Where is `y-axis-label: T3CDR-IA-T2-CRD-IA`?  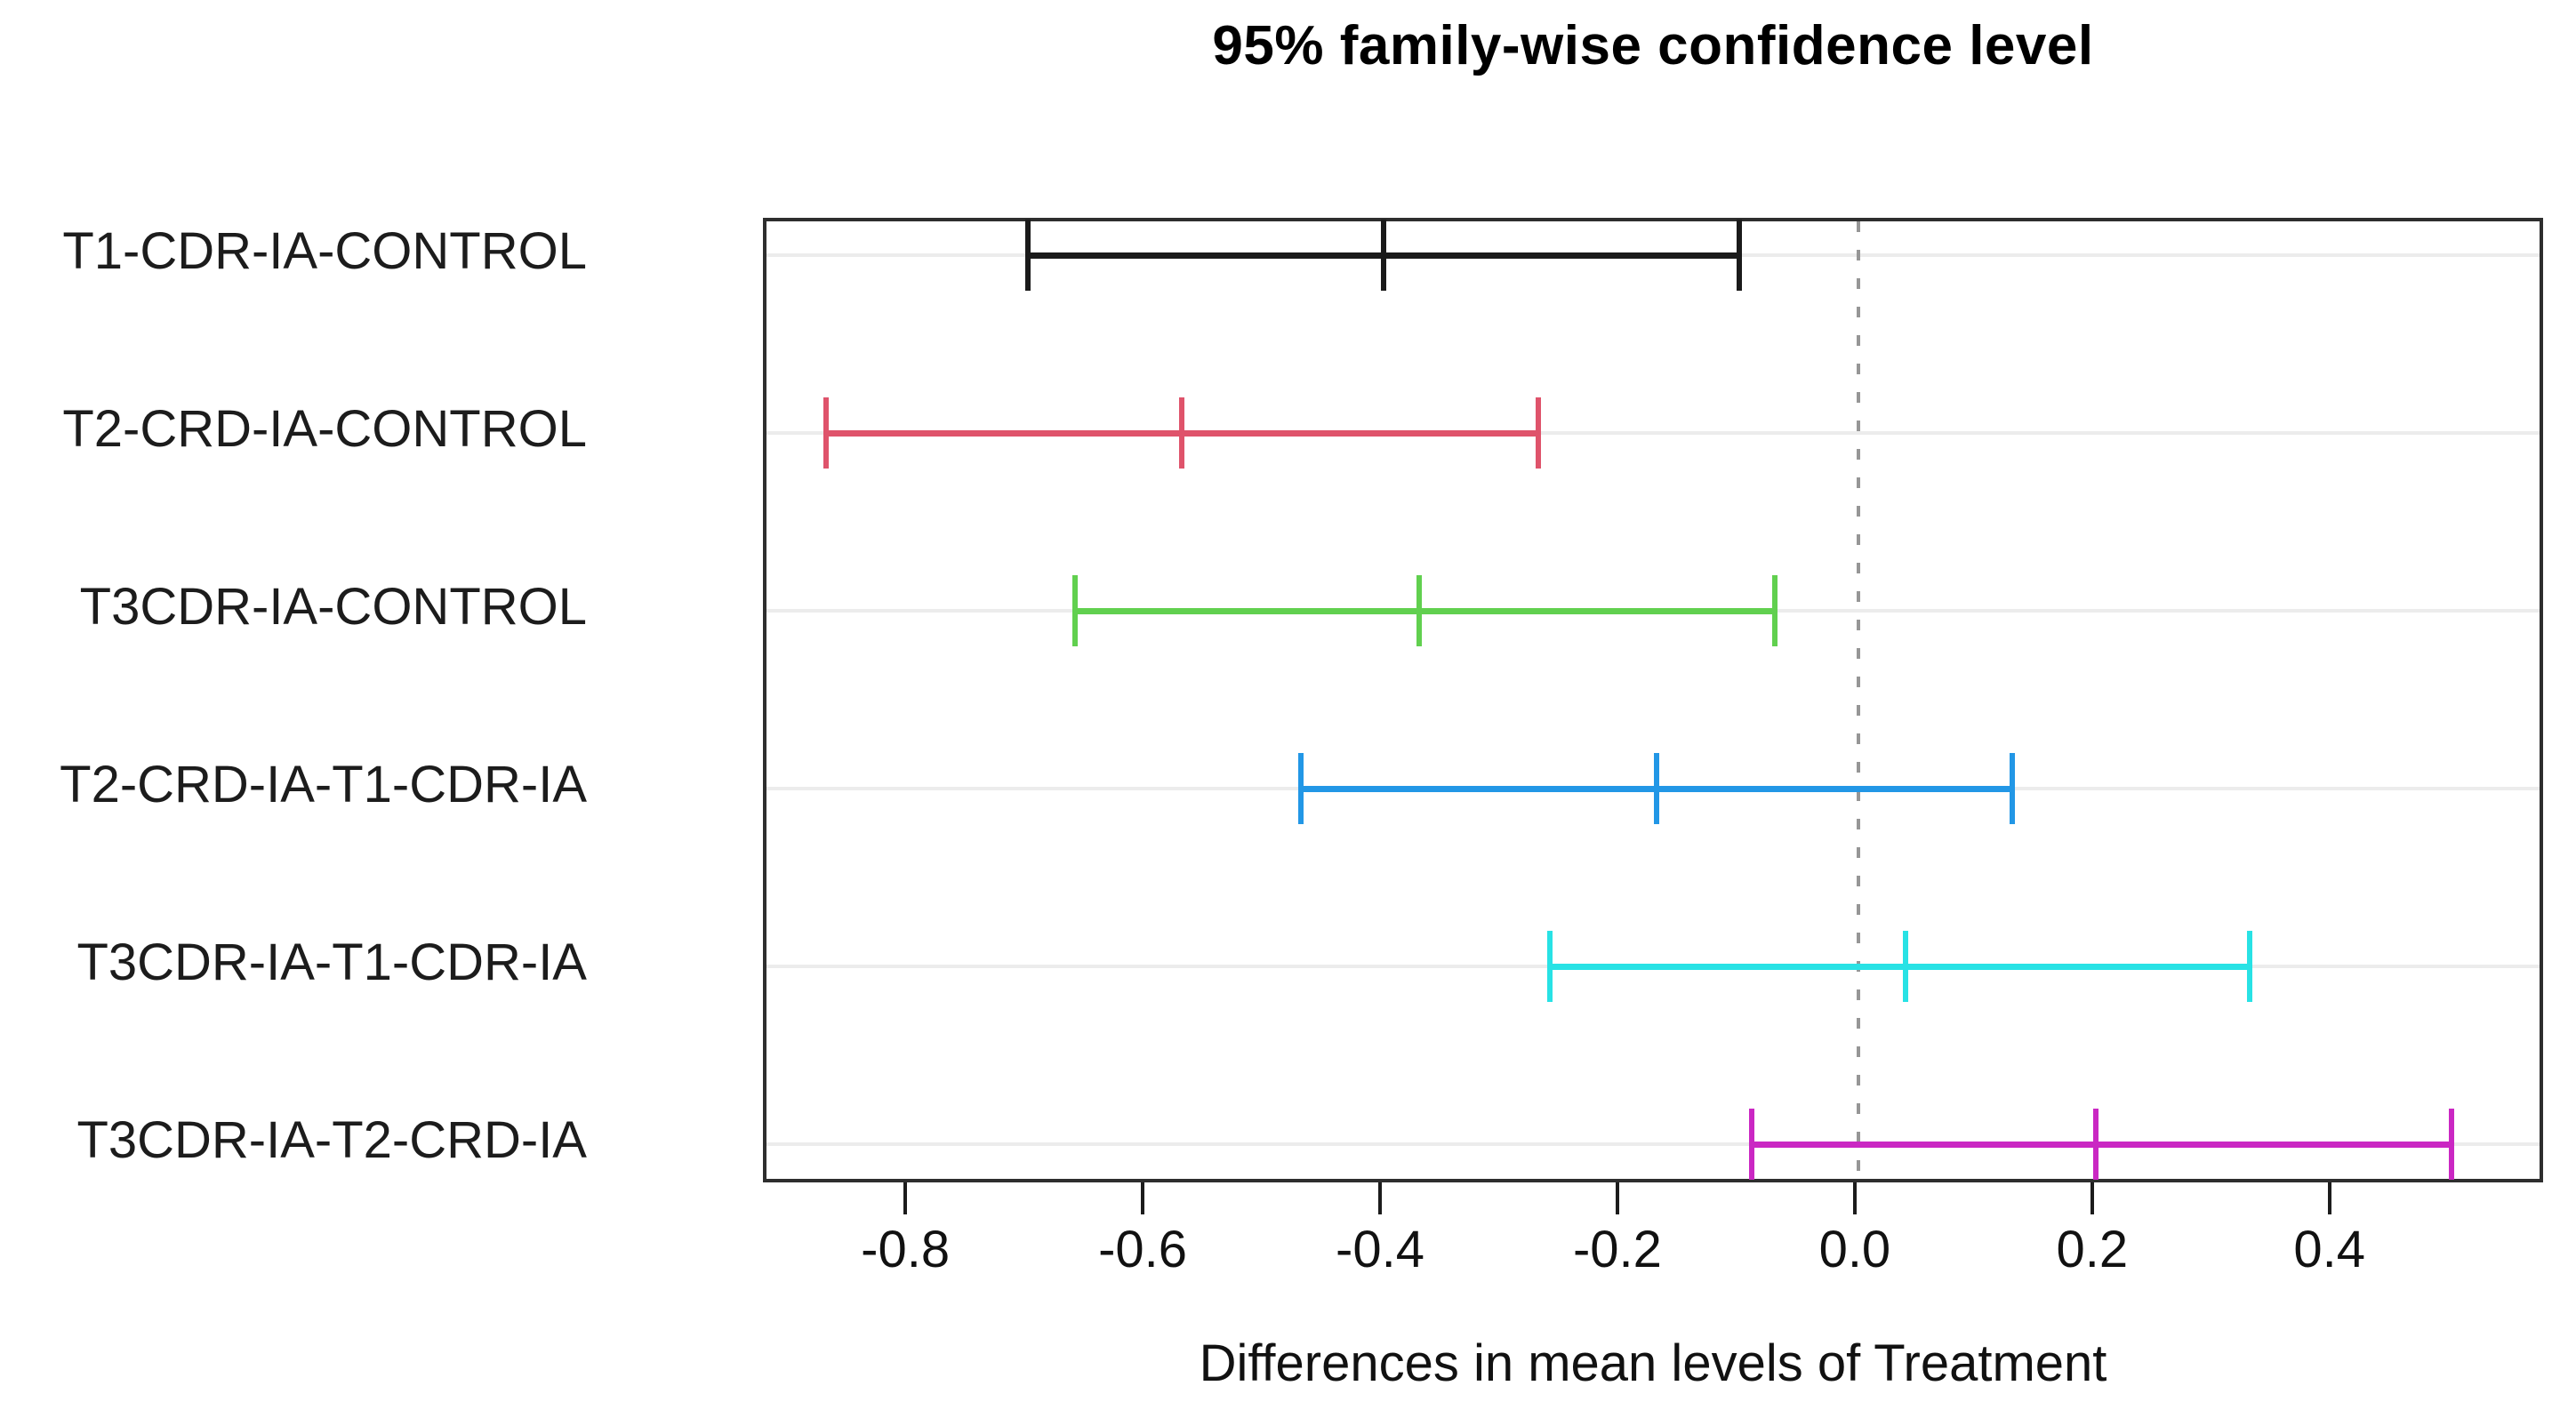 y-axis-label: T3CDR-IA-T2-CRD-IA is located at coordinates (331, 1140).